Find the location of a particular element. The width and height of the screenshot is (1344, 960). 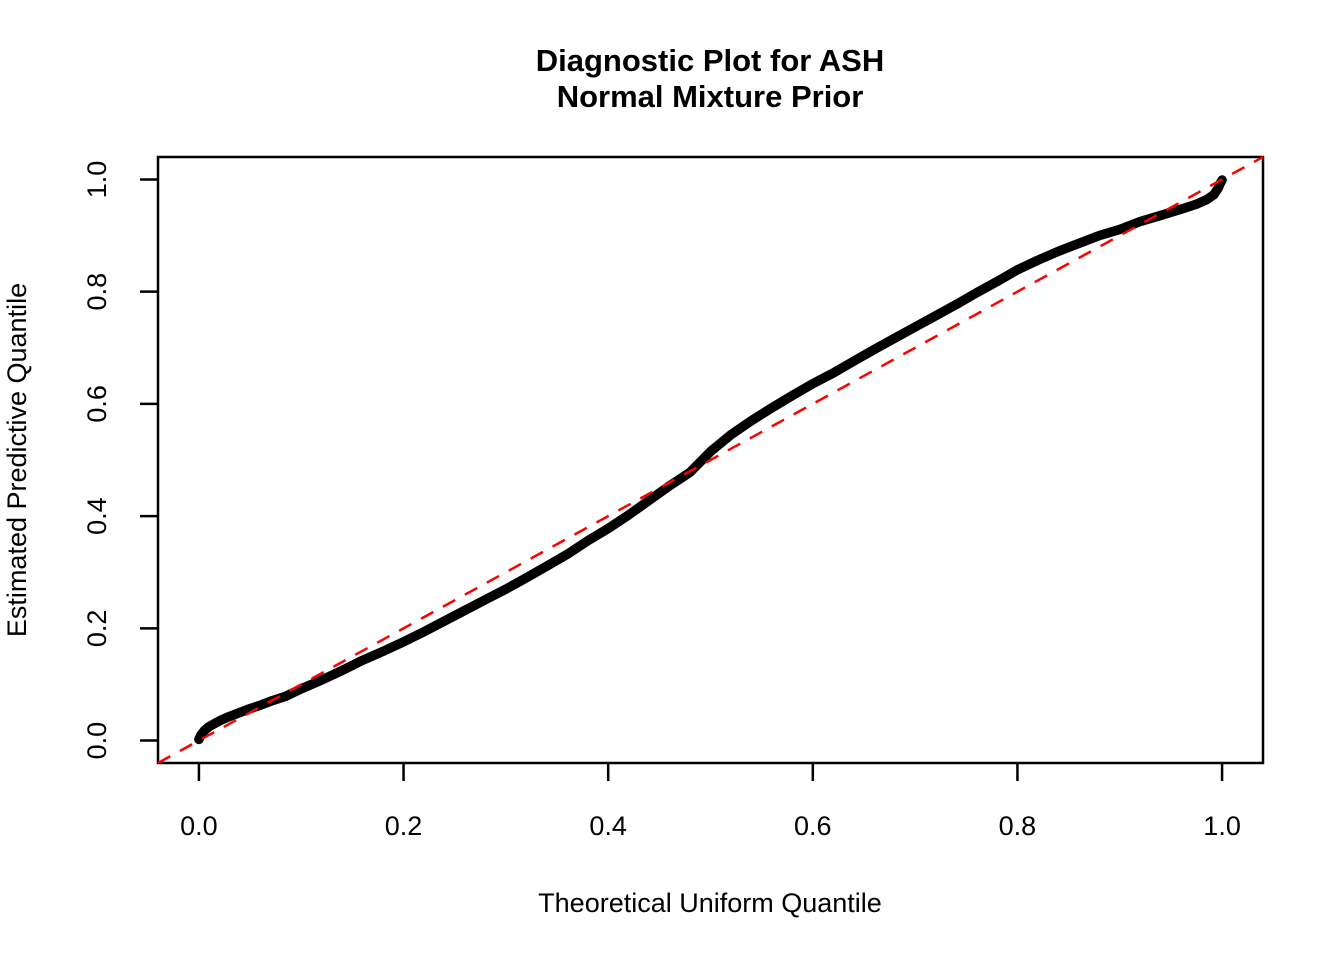

plot-title-line2: Normal Mixture Prior is located at coordinates (710, 96).